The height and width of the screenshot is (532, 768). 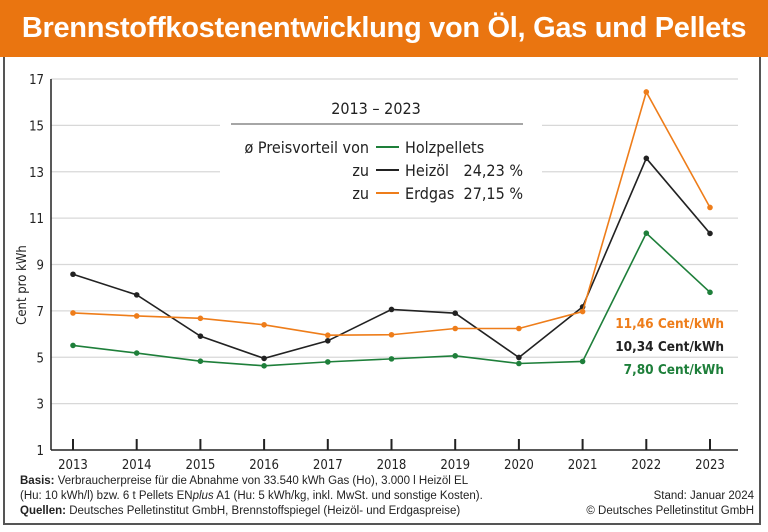 I want to click on basis-label: Basis:, so click(x=37, y=481).